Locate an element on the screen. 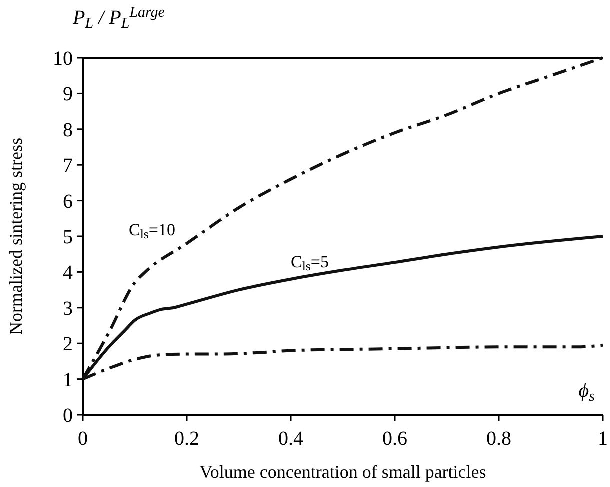 This screenshot has height=487, width=610. y-tick-label: 8 is located at coordinates (68, 130).